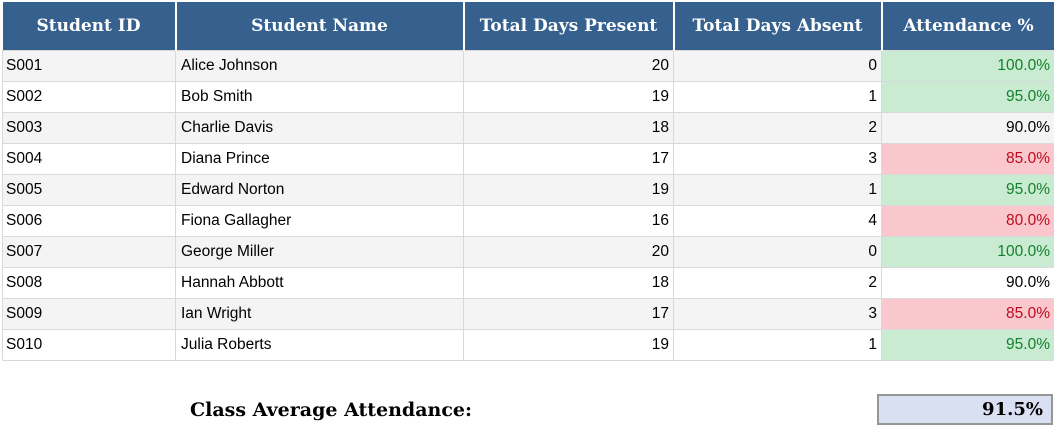  What do you see at coordinates (331, 410) in the screenshot?
I see `class-average-label: Class Average Attendance:` at bounding box center [331, 410].